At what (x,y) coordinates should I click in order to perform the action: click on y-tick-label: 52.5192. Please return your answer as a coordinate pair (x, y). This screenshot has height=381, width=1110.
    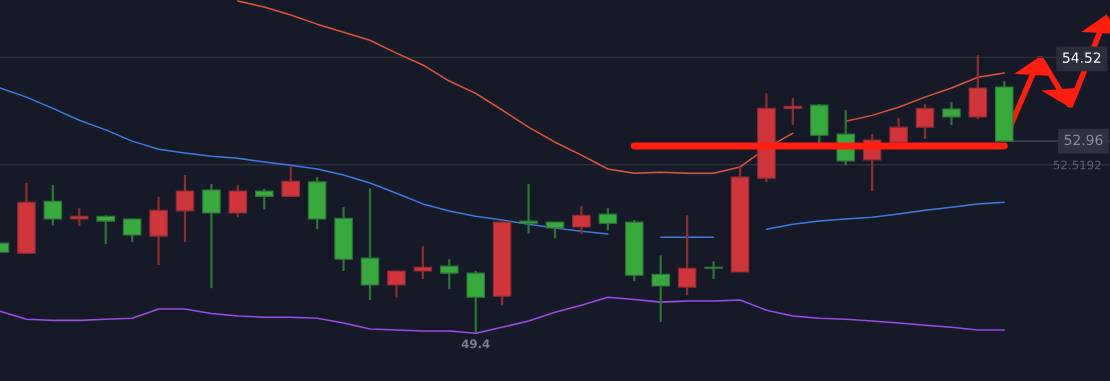
    Looking at the image, I should click on (1077, 165).